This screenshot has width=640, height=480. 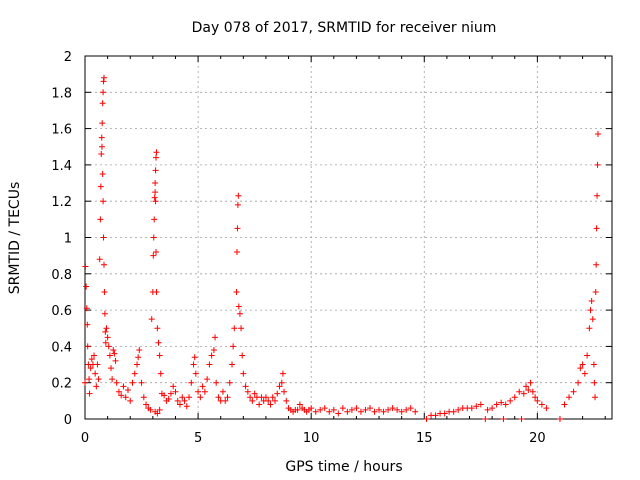 I want to click on x-tick-label: 20, so click(x=537, y=438).